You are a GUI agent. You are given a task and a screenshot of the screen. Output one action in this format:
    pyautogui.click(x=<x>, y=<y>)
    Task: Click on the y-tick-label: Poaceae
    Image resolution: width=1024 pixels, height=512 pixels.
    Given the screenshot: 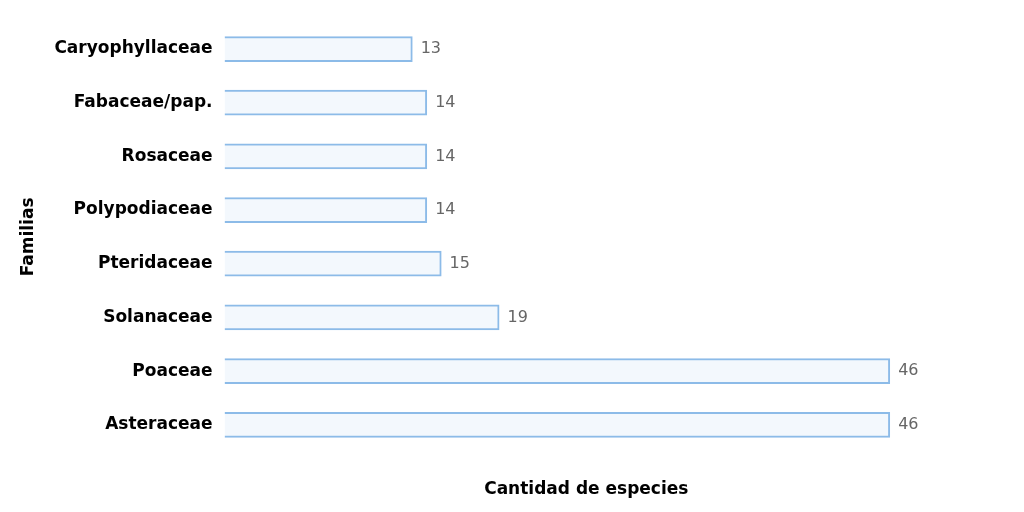 What is the action you would take?
    pyautogui.click(x=172, y=369)
    